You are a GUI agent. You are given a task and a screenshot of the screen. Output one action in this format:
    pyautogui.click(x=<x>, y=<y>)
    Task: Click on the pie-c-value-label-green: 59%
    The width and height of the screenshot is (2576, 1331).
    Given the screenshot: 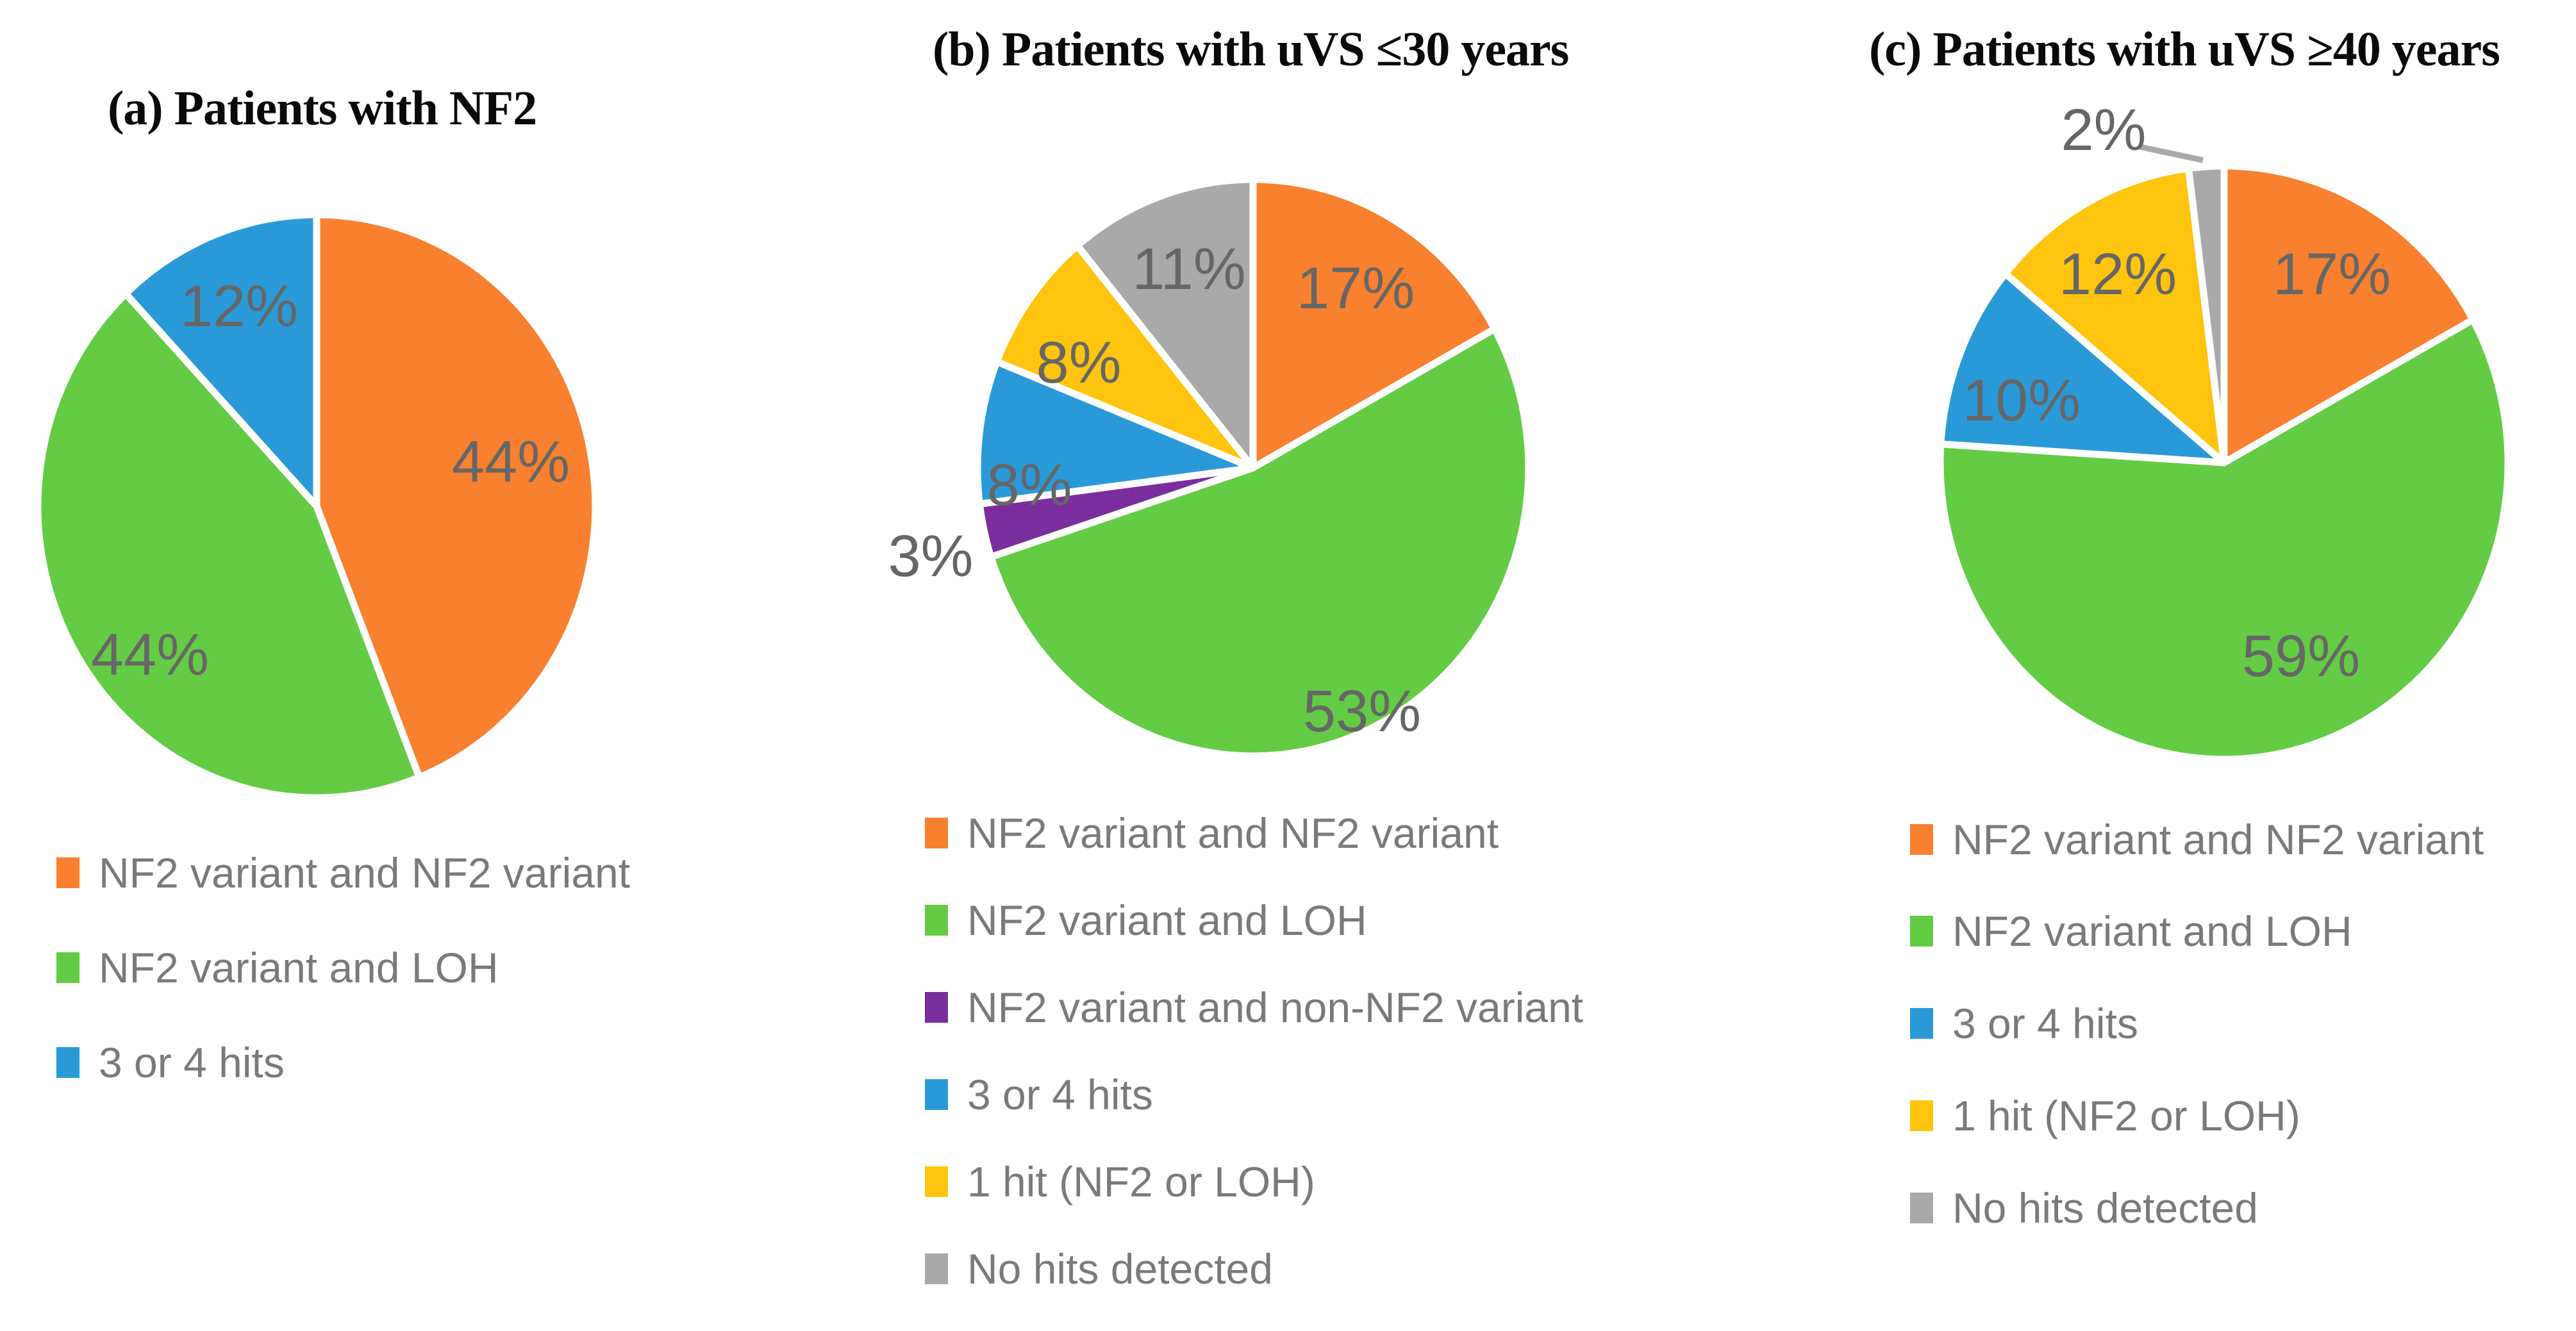 What is the action you would take?
    pyautogui.click(x=2301, y=656)
    